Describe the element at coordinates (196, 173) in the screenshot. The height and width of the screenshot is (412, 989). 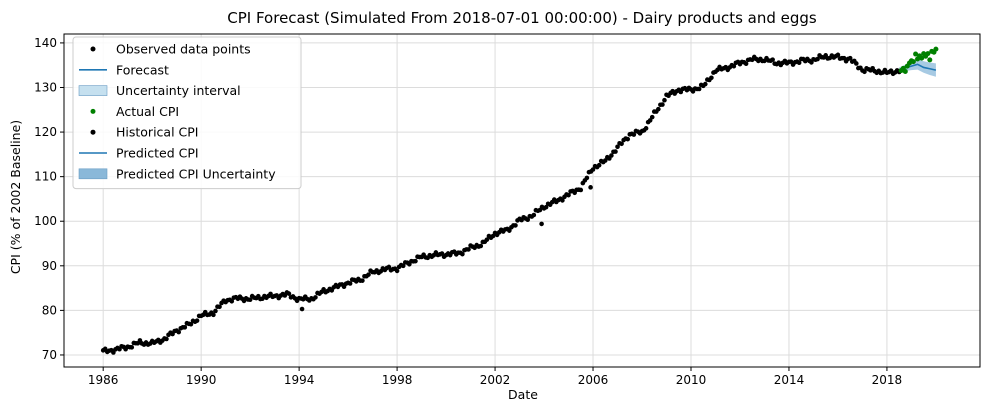
I see `legend-label: Predicted CPI Uncertainty` at that location.